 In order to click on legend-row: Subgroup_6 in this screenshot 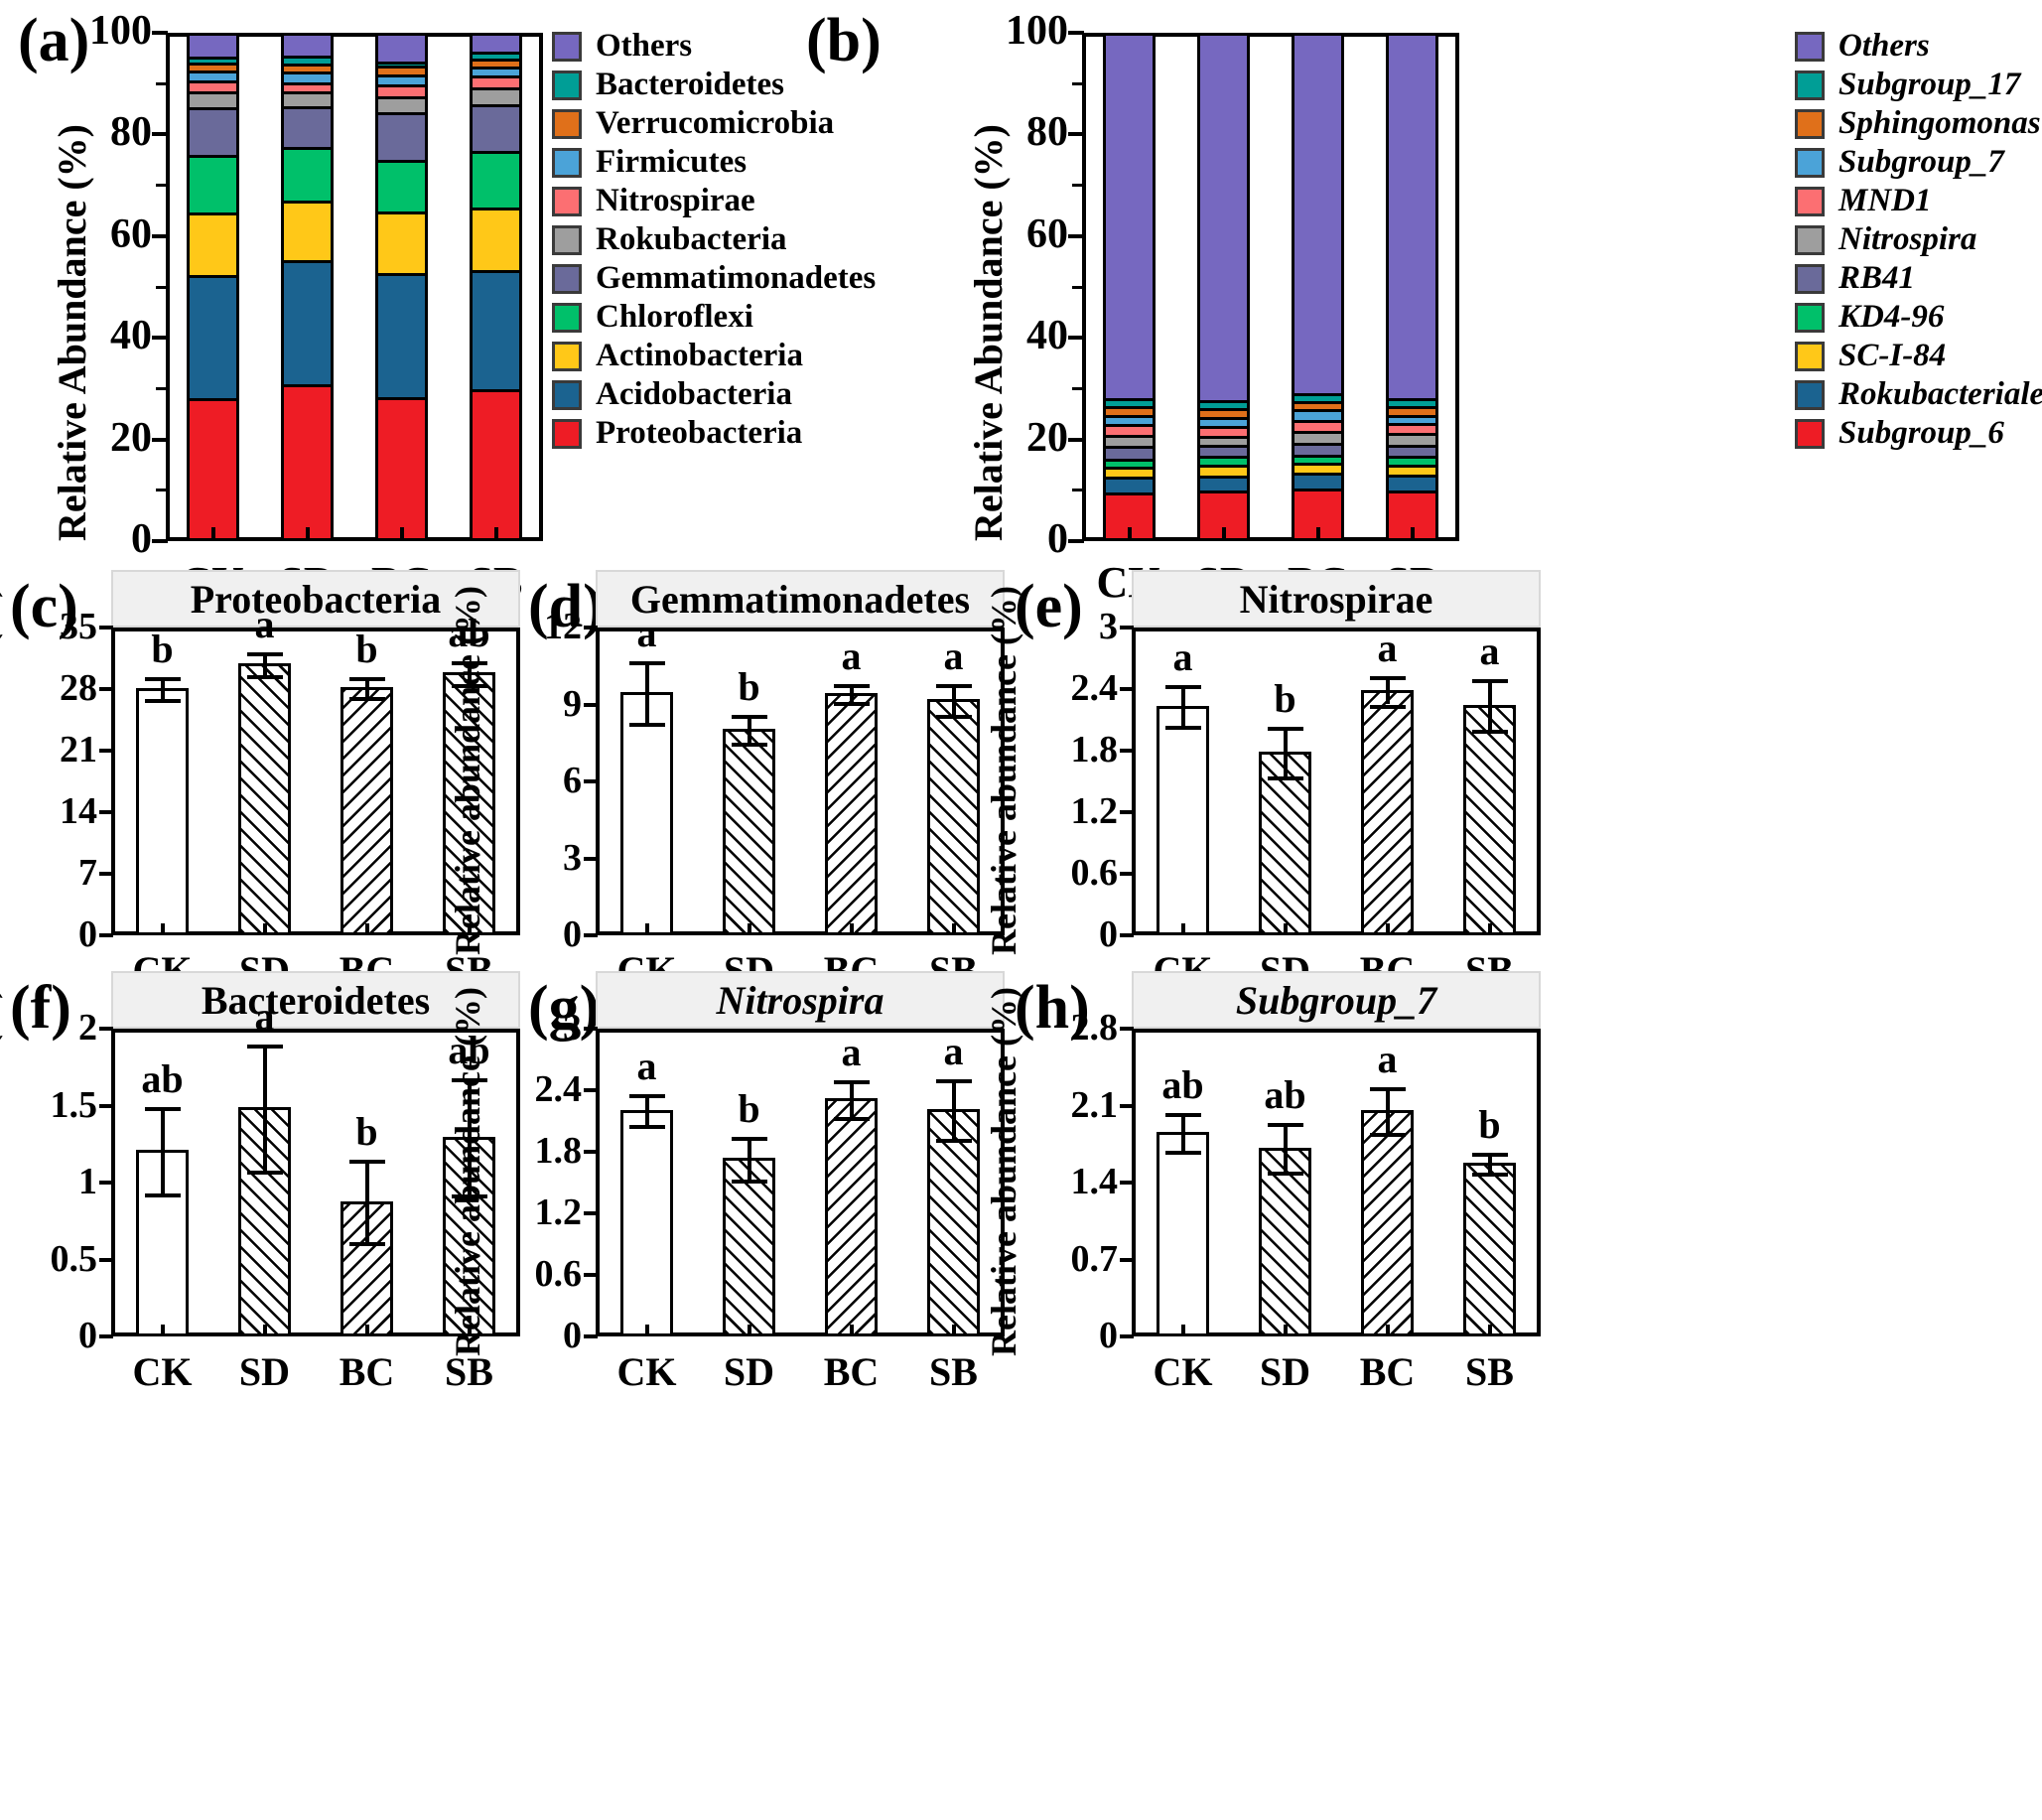, I will do `click(1918, 433)`.